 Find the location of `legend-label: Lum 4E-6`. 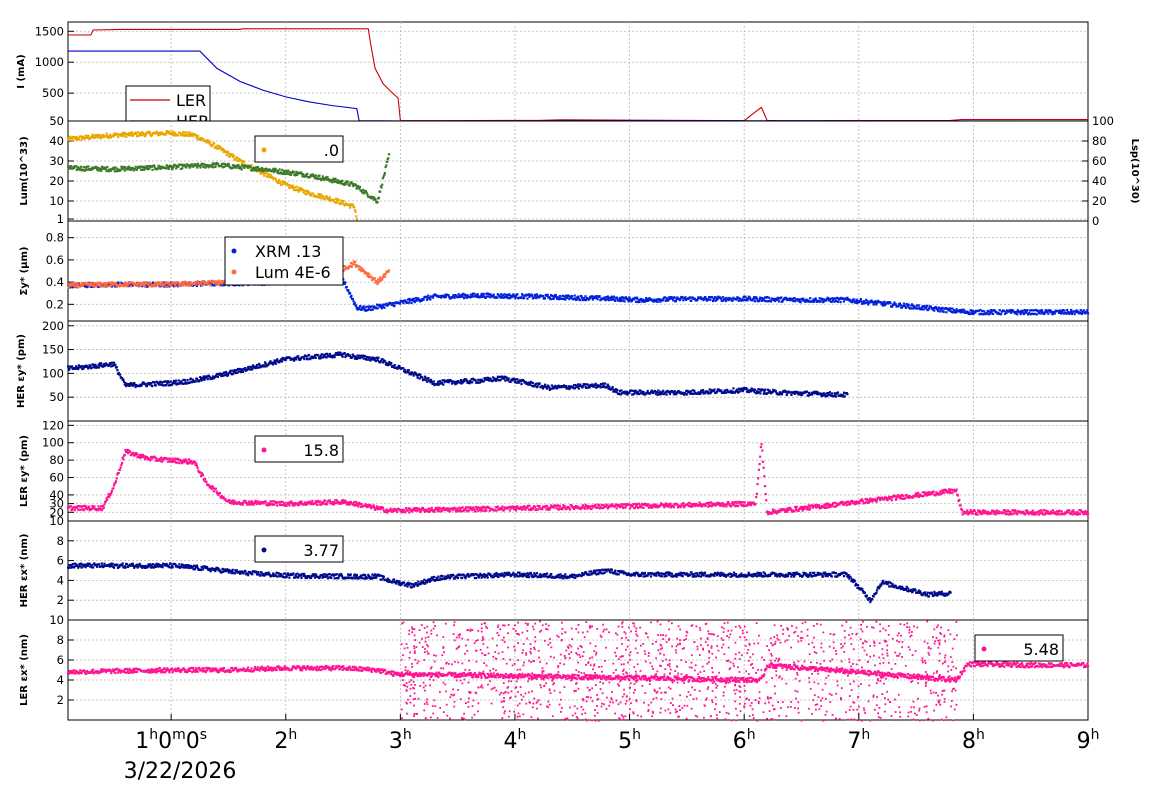

legend-label: Lum 4E-6 is located at coordinates (293, 272).